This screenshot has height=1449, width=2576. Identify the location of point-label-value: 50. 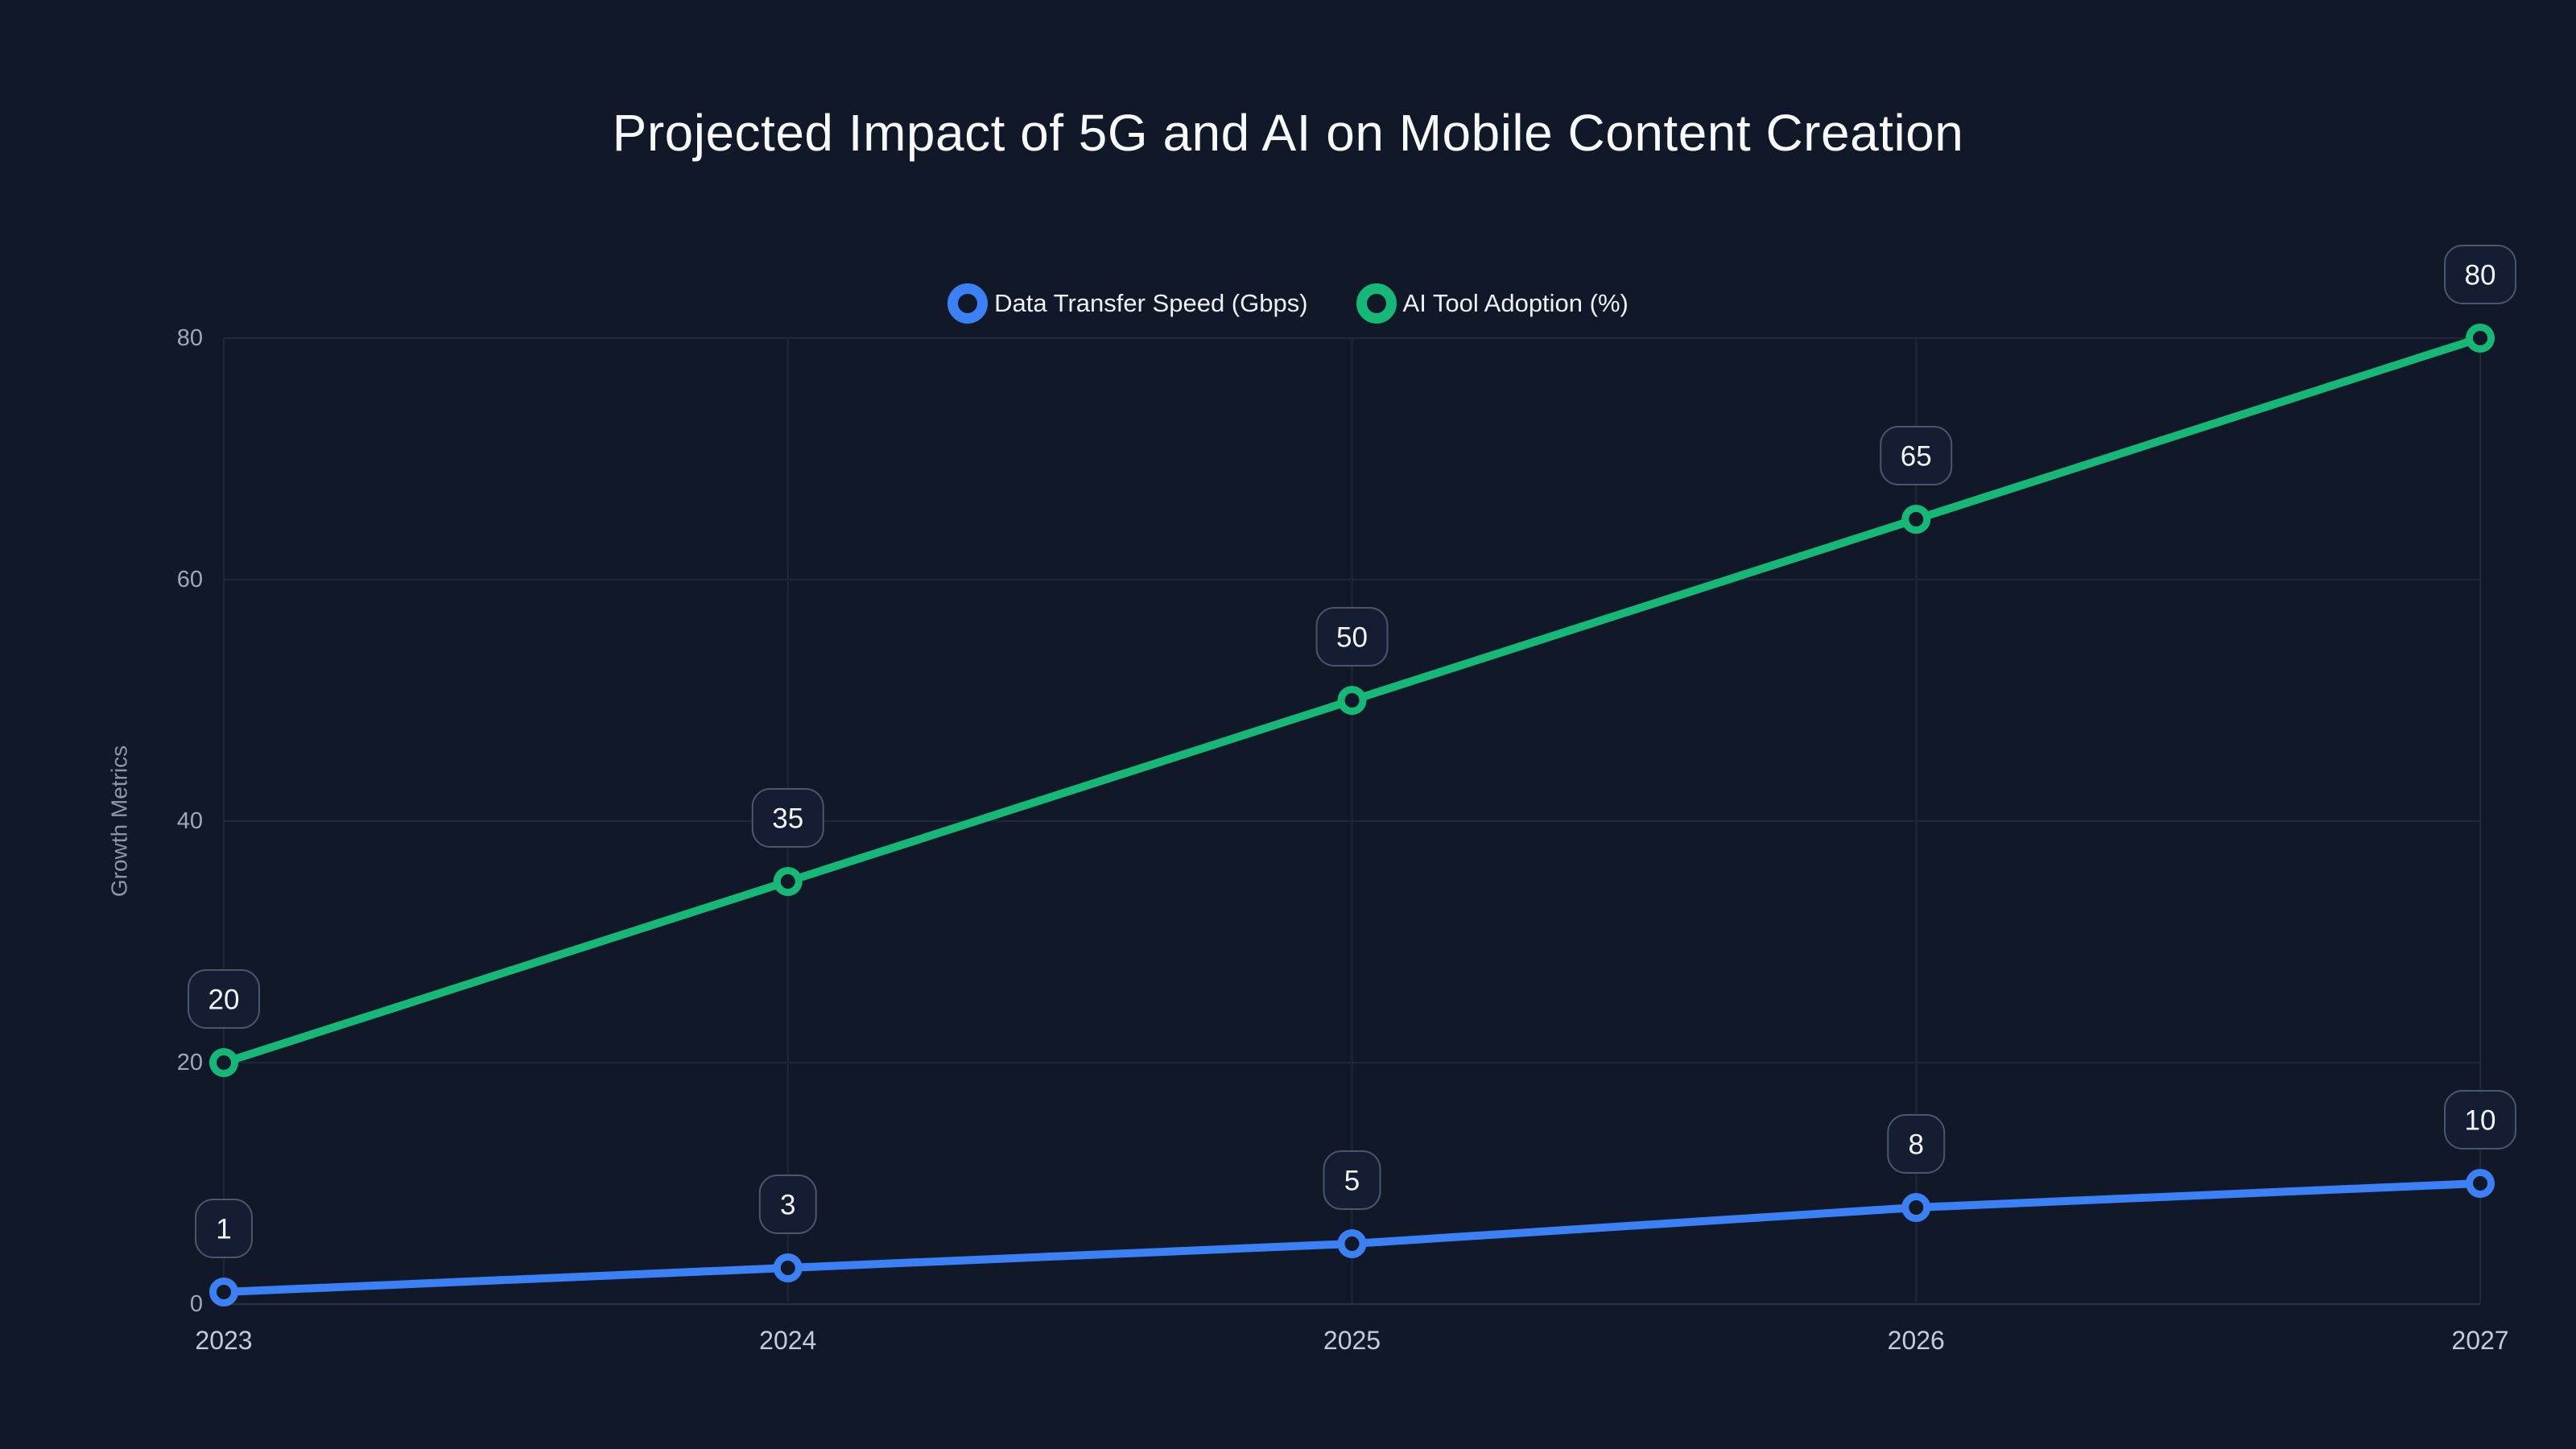
(1352, 638).